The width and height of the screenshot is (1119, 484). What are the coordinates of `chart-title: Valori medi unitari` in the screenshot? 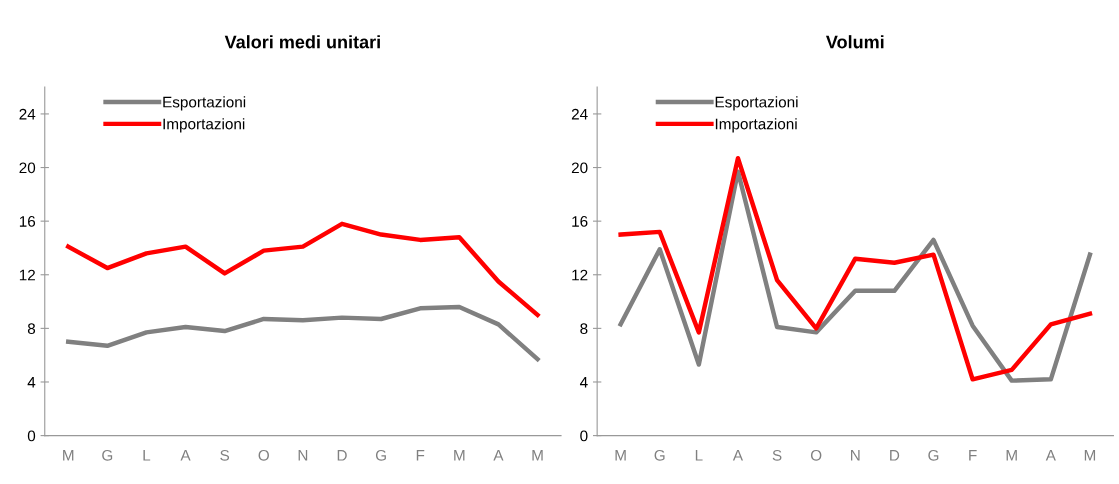 It's located at (302, 42).